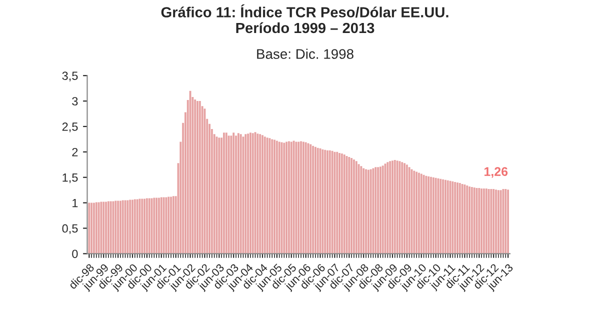  What do you see at coordinates (70, 127) in the screenshot?
I see `y-tick-label: 2,5` at bounding box center [70, 127].